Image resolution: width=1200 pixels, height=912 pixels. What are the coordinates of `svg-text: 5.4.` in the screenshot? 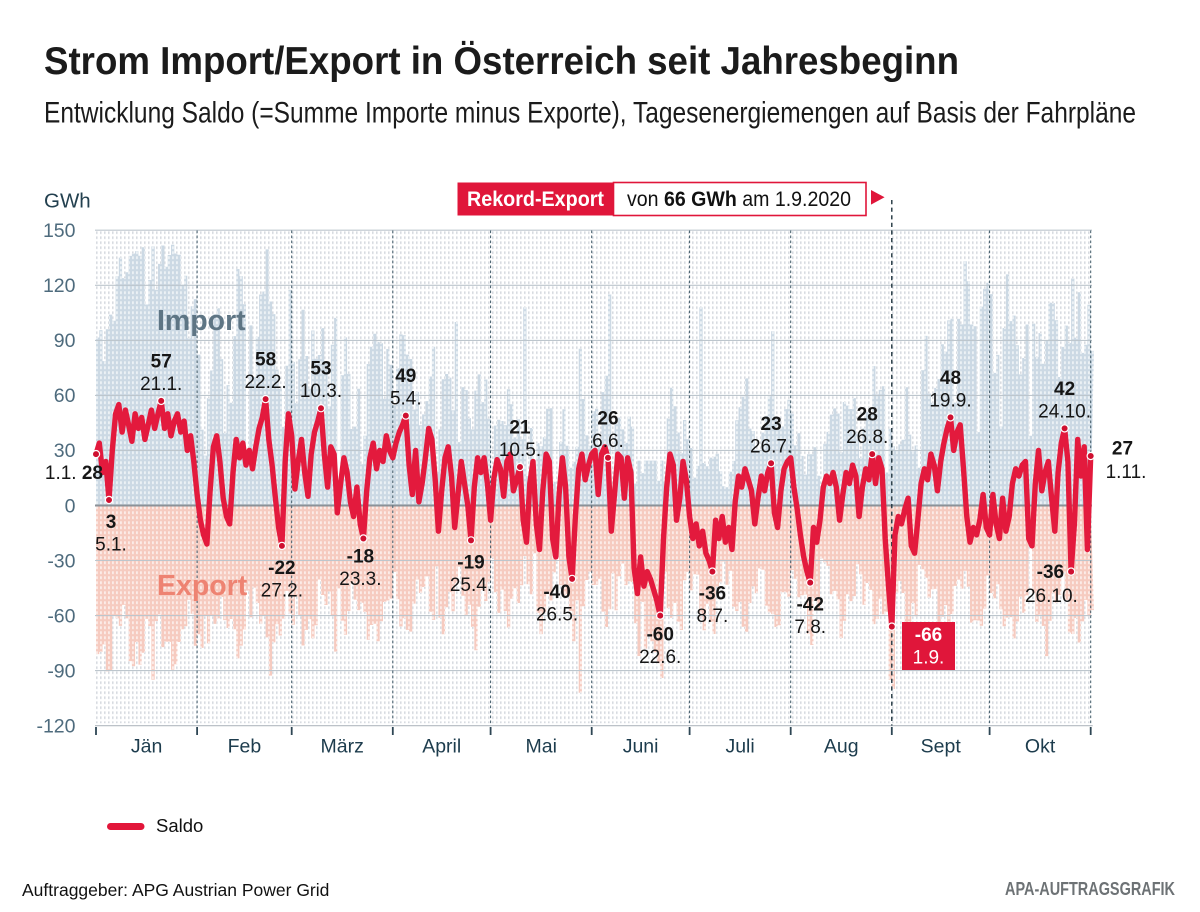 It's located at (406, 399).